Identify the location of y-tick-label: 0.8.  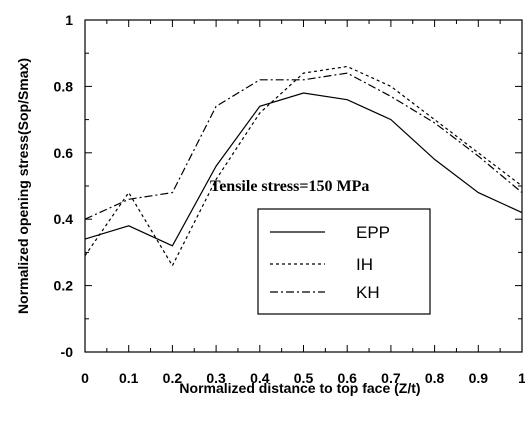
(64, 86).